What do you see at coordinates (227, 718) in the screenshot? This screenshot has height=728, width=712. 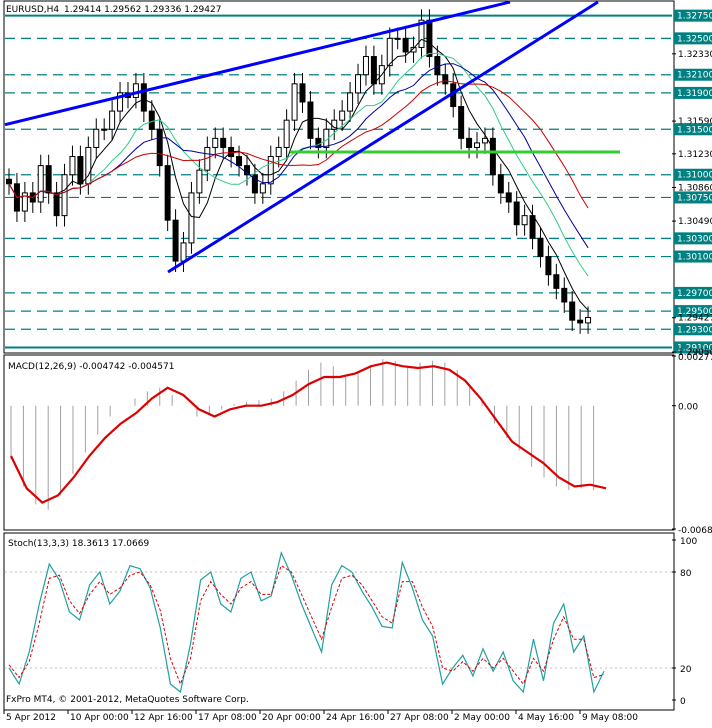 I see `time-tick-label: 17 Apr 08:00` at bounding box center [227, 718].